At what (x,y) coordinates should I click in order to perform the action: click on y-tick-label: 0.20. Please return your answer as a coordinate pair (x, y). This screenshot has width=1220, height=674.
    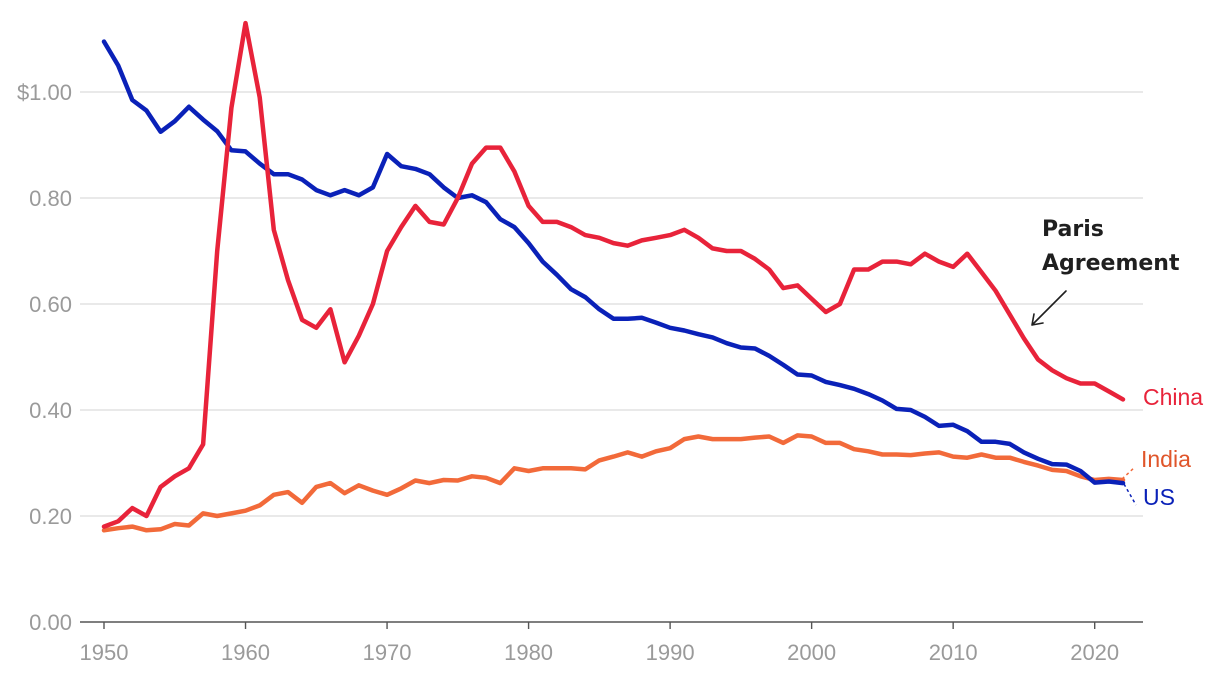
    Looking at the image, I should click on (50, 516).